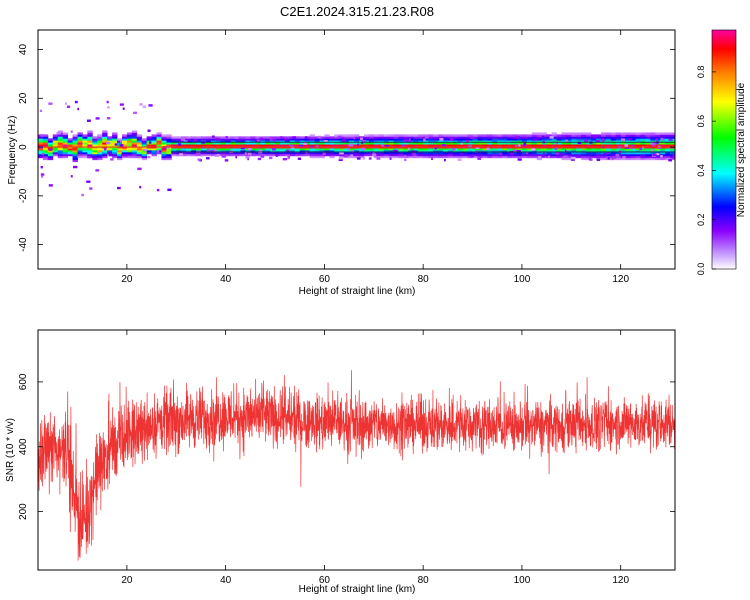 Image resolution: width=750 pixels, height=600 pixels. Describe the element at coordinates (23, 244) in the screenshot. I see `y-tick-label: -40` at that location.